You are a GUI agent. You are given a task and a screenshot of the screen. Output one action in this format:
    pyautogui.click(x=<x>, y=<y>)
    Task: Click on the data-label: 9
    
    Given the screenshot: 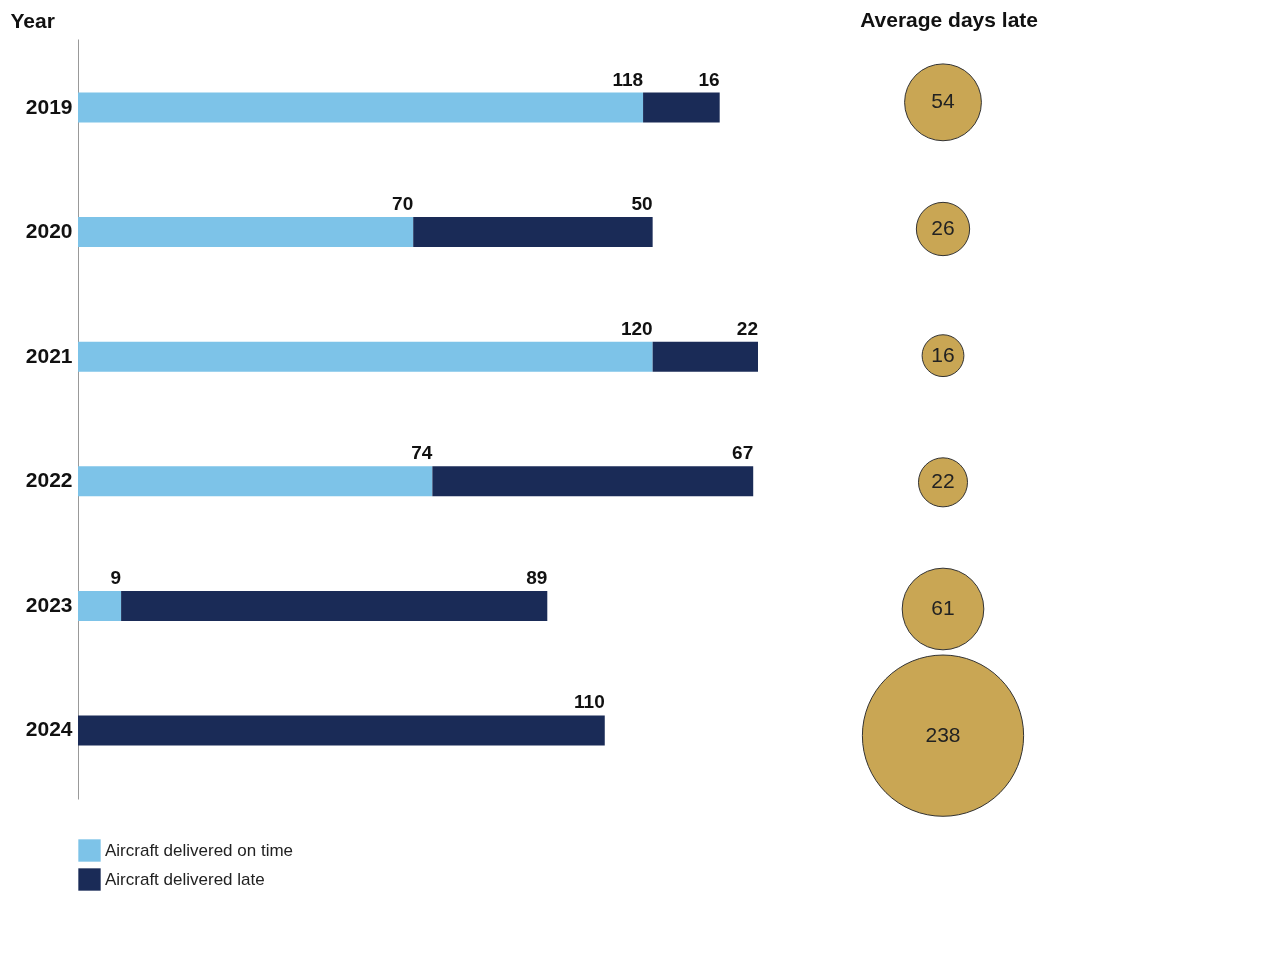 What is the action you would take?
    pyautogui.click(x=116, y=577)
    